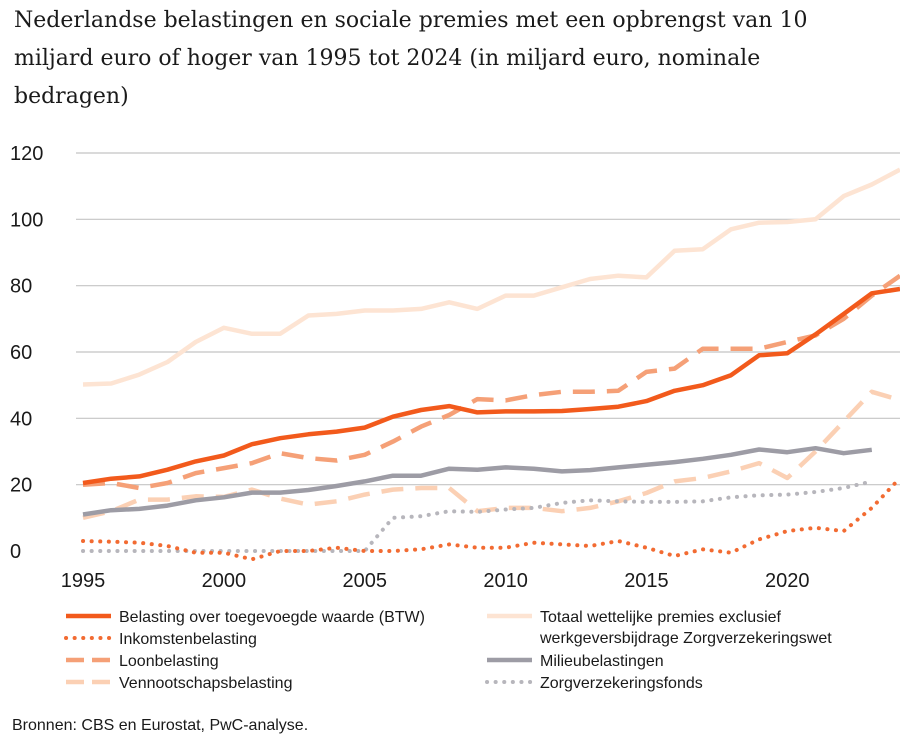 Image resolution: width=900 pixels, height=742 pixels. What do you see at coordinates (83, 581) in the screenshot?
I see `x-tick-label: 1995` at bounding box center [83, 581].